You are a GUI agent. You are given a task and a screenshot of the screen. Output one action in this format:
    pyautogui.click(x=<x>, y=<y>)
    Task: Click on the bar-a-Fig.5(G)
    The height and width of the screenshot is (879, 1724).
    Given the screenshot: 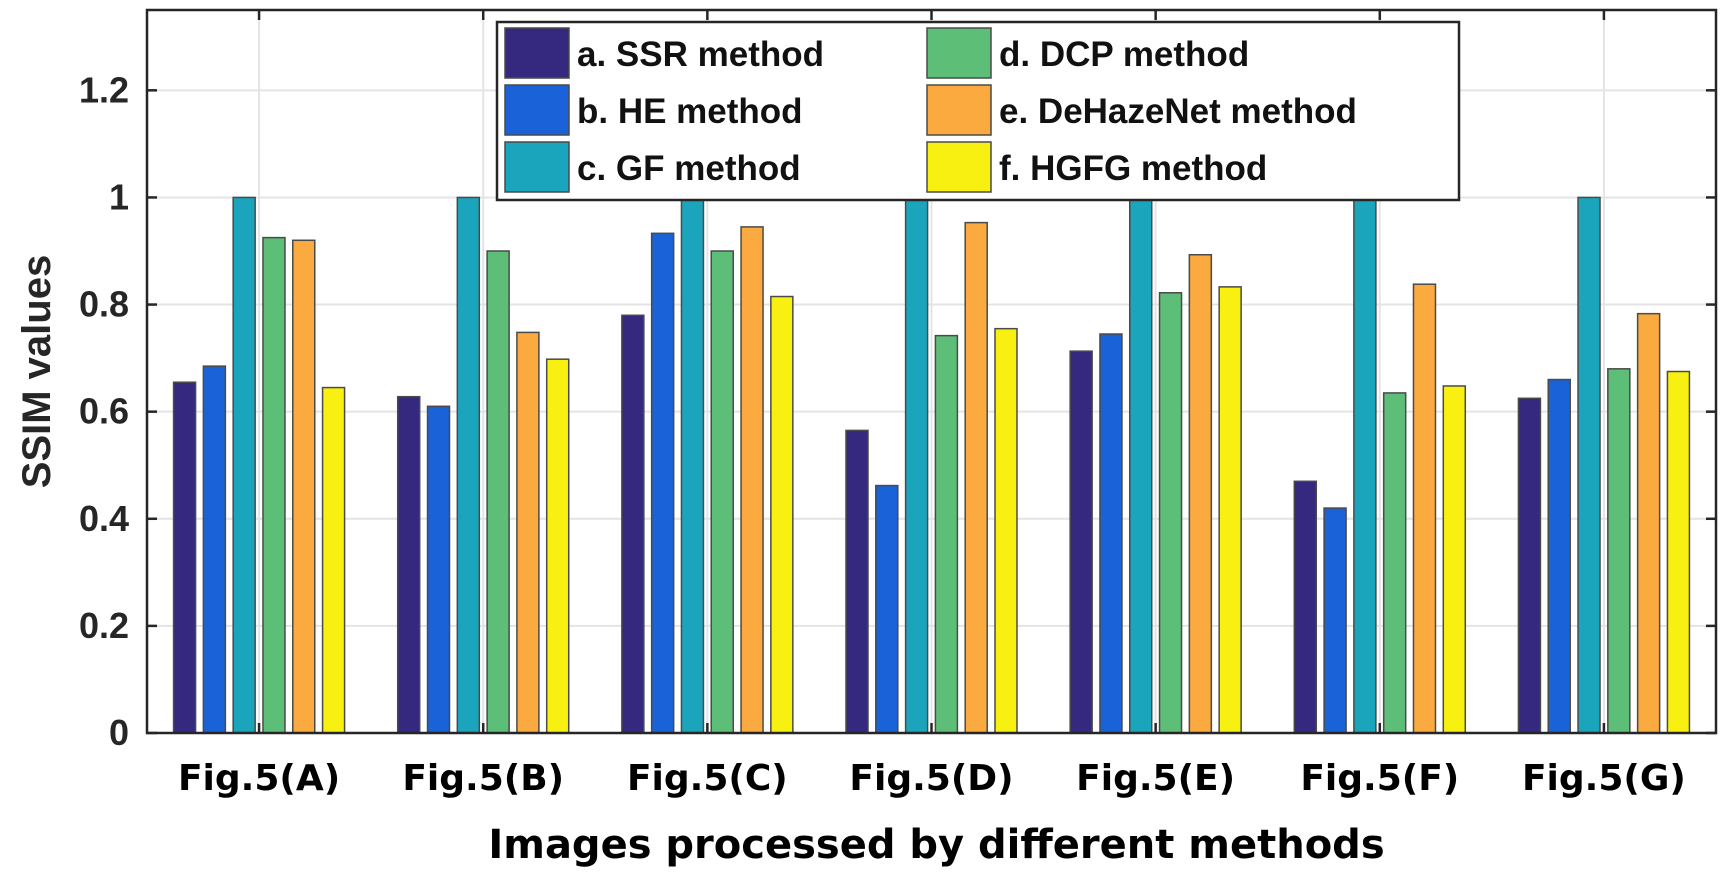 What is the action you would take?
    pyautogui.click(x=1529, y=565)
    